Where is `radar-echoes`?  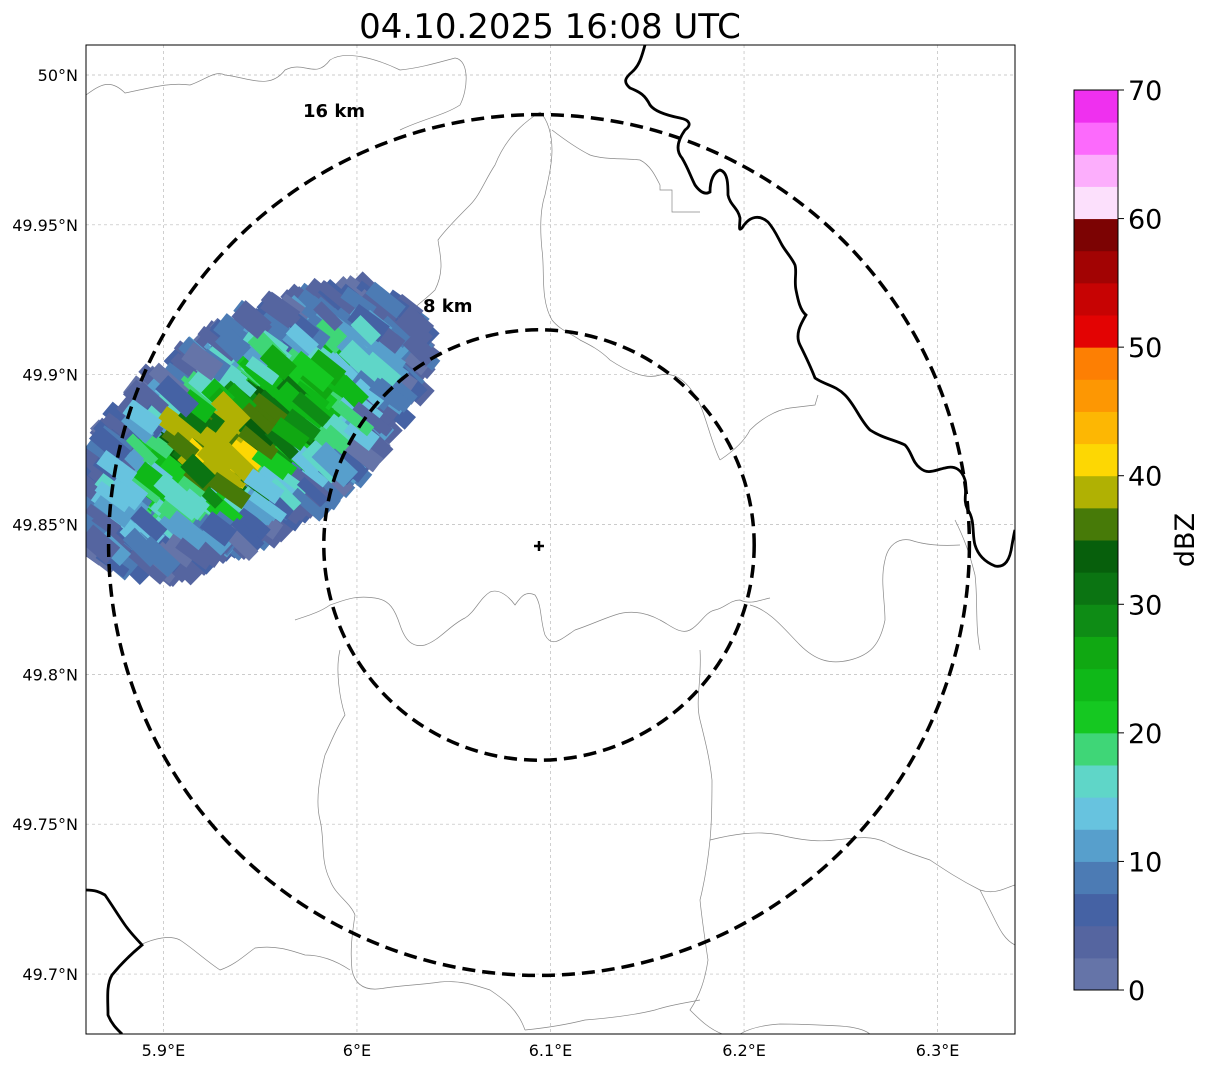
radar-echoes is located at coordinates (263, 429).